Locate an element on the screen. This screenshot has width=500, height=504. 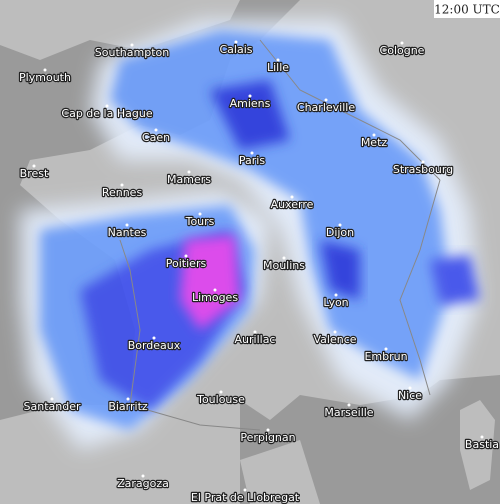
city-label: Nice is located at coordinates (410, 395).